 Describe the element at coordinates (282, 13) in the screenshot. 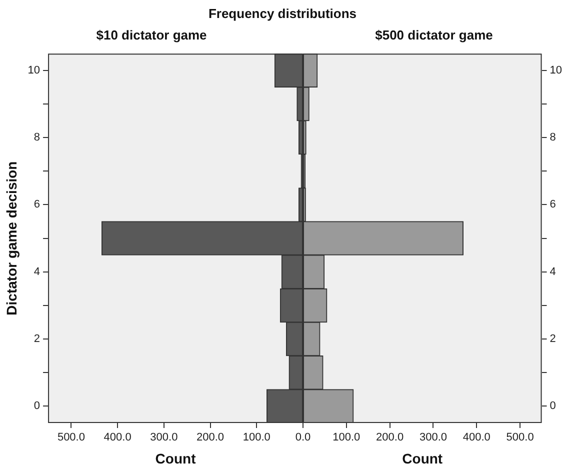

I see `chart-title: Frequency distributions` at that location.